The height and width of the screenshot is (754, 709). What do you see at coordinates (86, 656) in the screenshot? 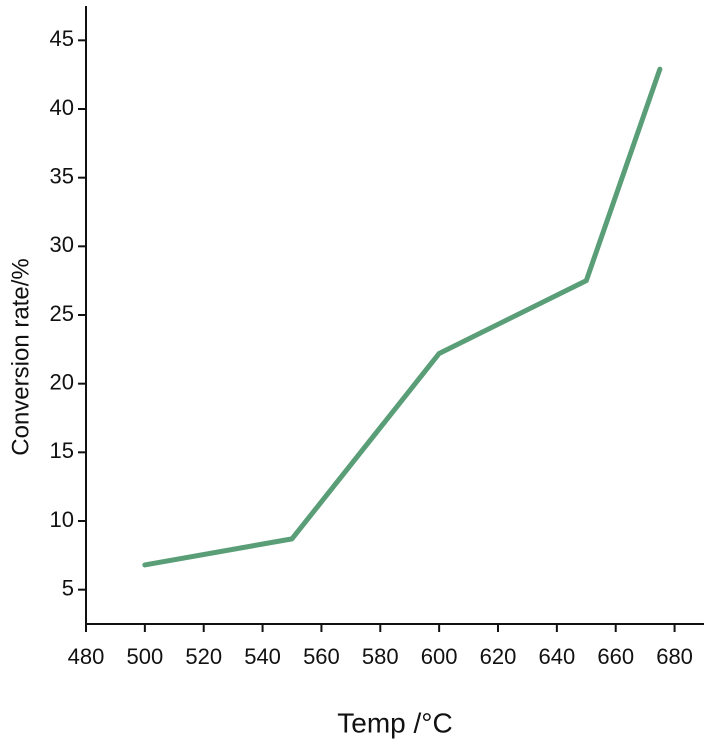
I see `x-tick-label: 480` at bounding box center [86, 656].